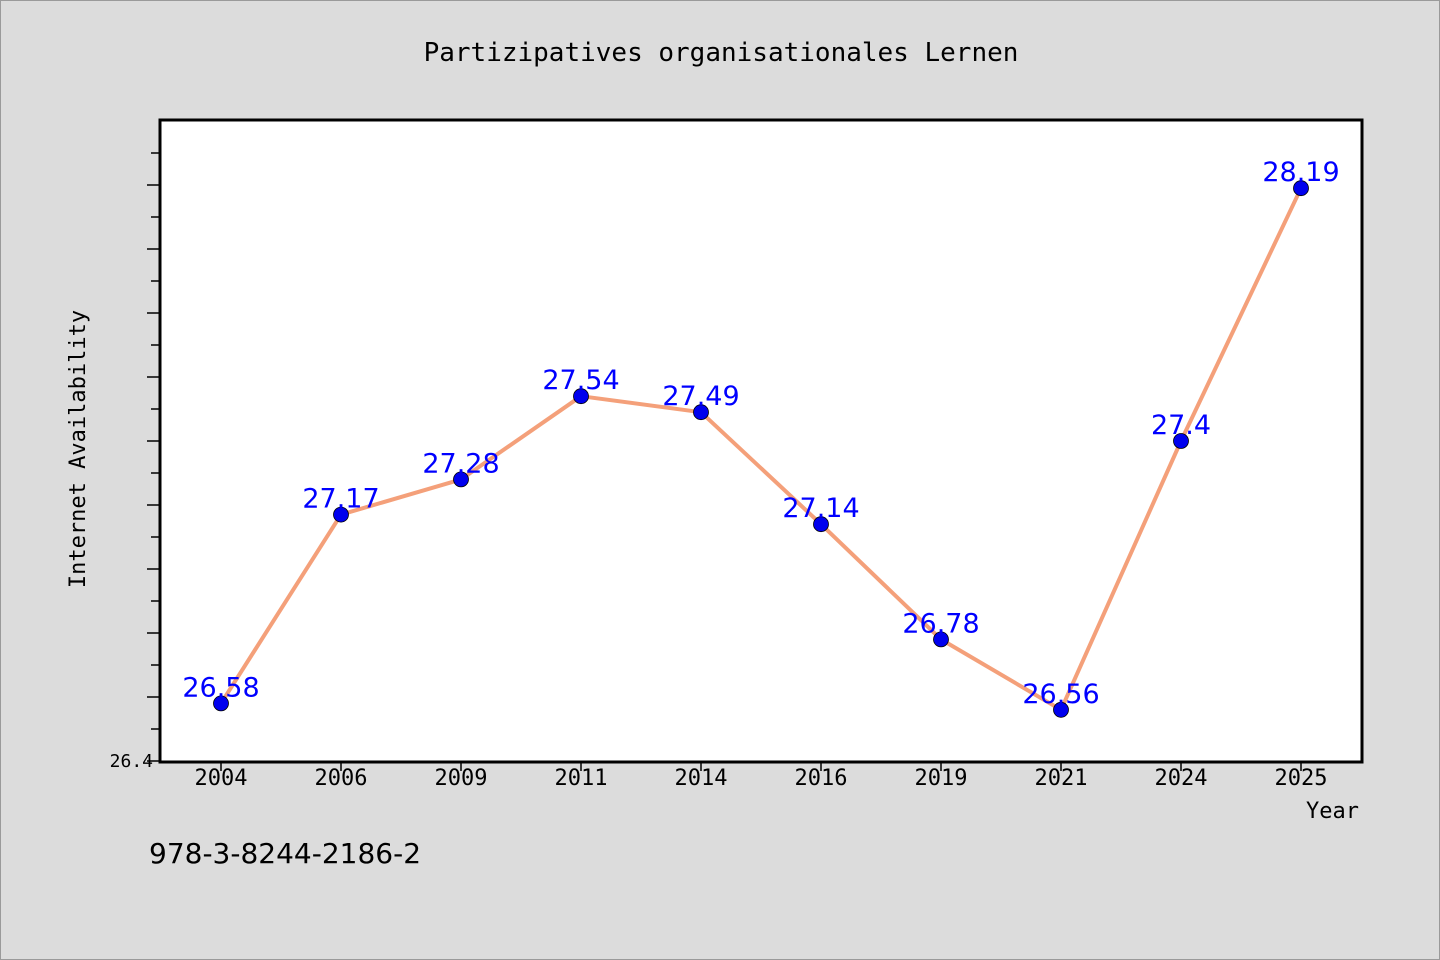 This screenshot has width=1440, height=960. Describe the element at coordinates (701, 778) in the screenshot. I see `x-tick-label: 2014` at that location.